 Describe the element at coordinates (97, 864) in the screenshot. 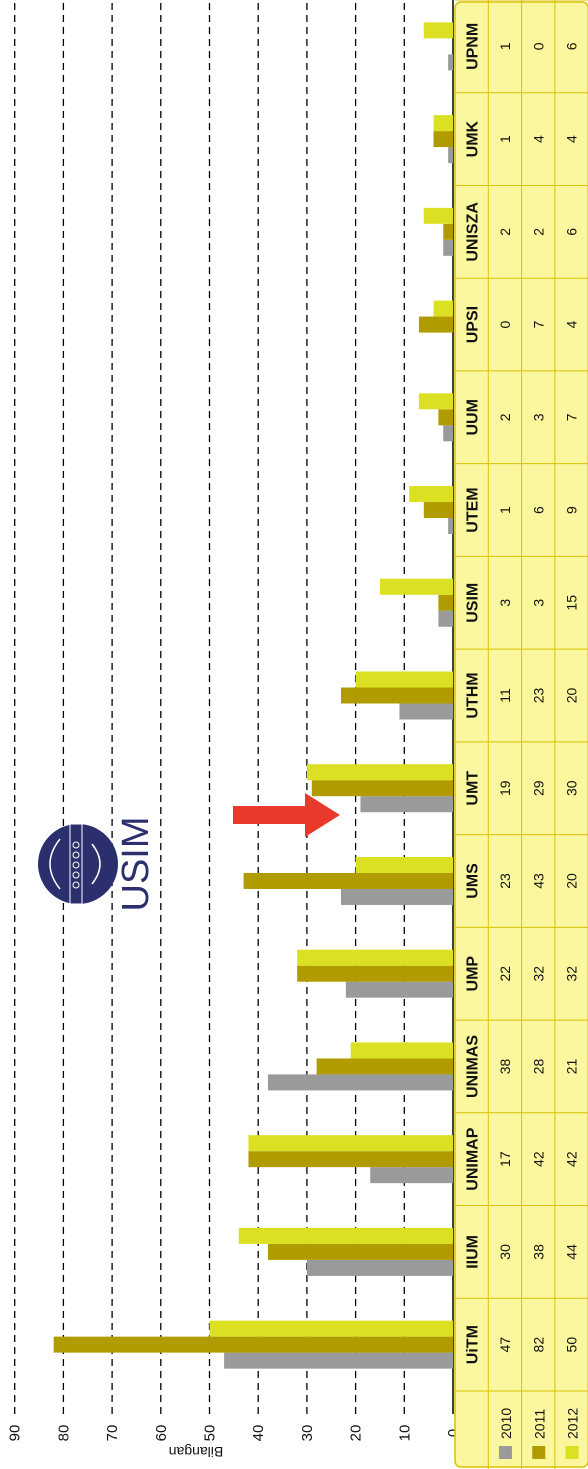

I see `usim-logo: USIM` at that location.